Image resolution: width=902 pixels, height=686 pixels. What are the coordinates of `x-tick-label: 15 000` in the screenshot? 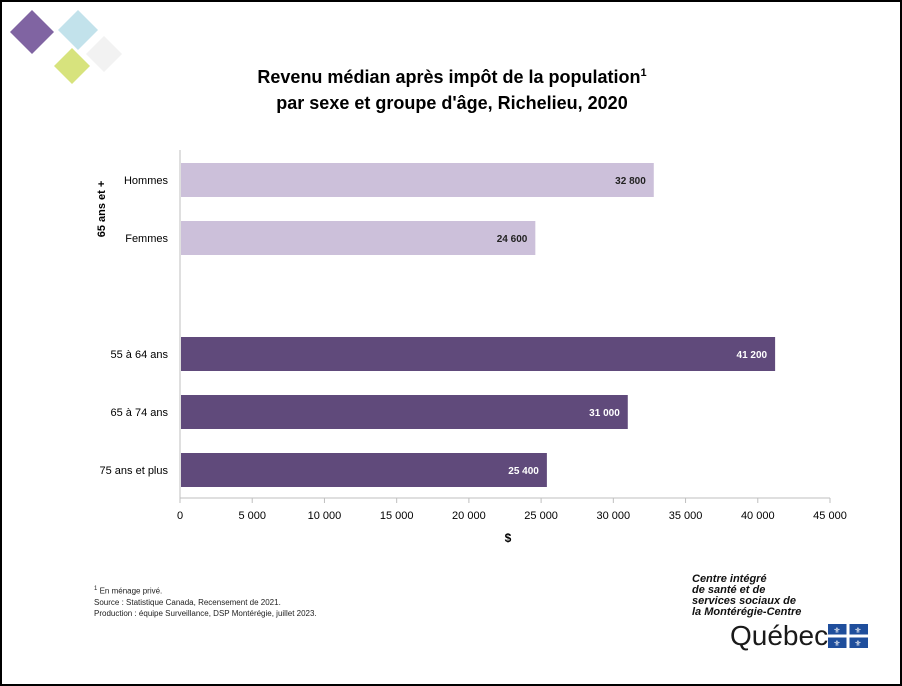 It's located at (397, 516).